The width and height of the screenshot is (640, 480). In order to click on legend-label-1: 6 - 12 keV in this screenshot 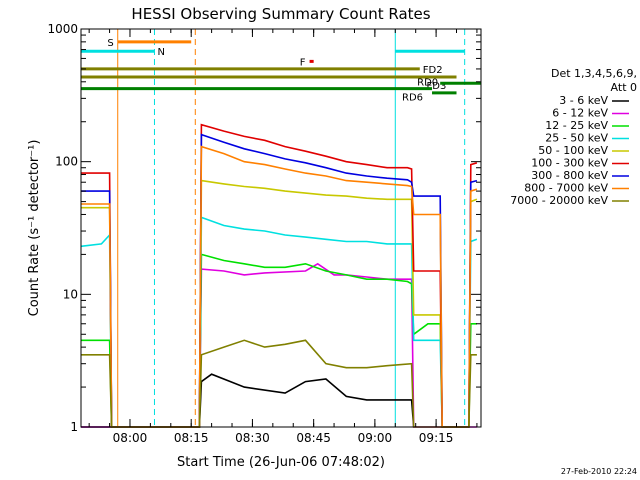, I will do `click(580, 113)`.